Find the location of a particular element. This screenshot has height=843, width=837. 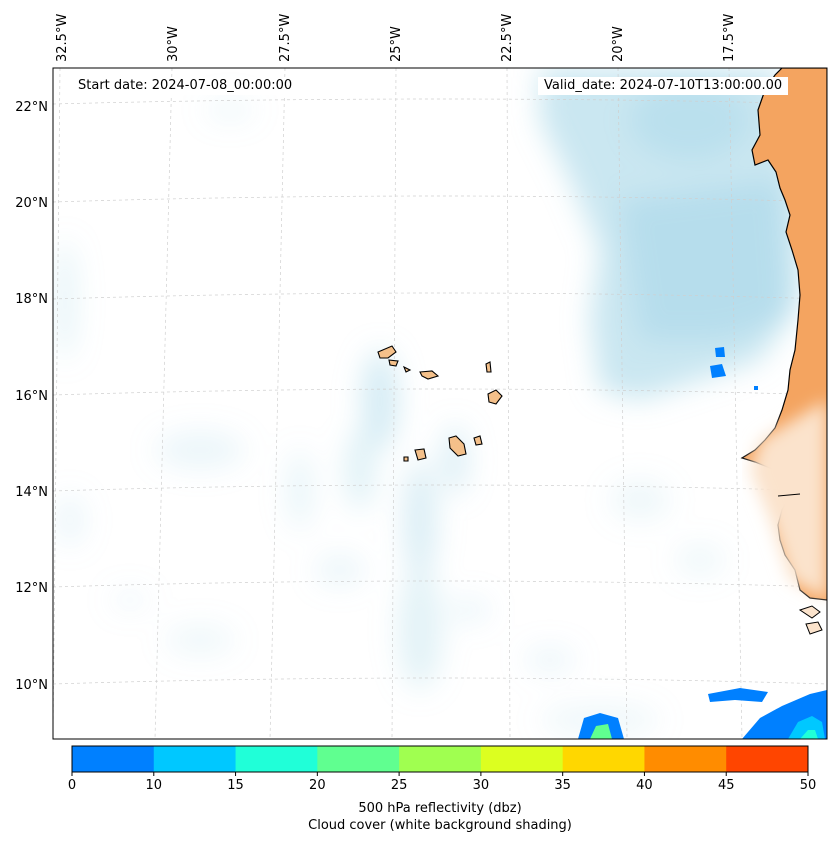

lat-label: 22°N is located at coordinates (31, 107).